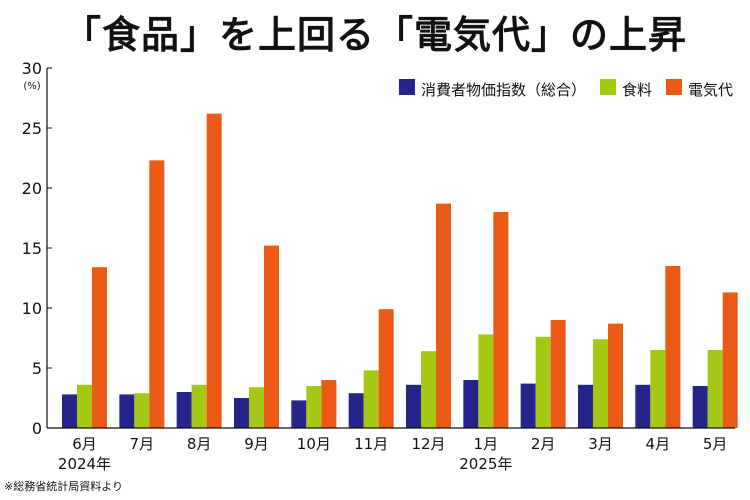 Image resolution: width=750 pixels, height=500 pixels. I want to click on legend-label: 電気代, so click(710, 90).